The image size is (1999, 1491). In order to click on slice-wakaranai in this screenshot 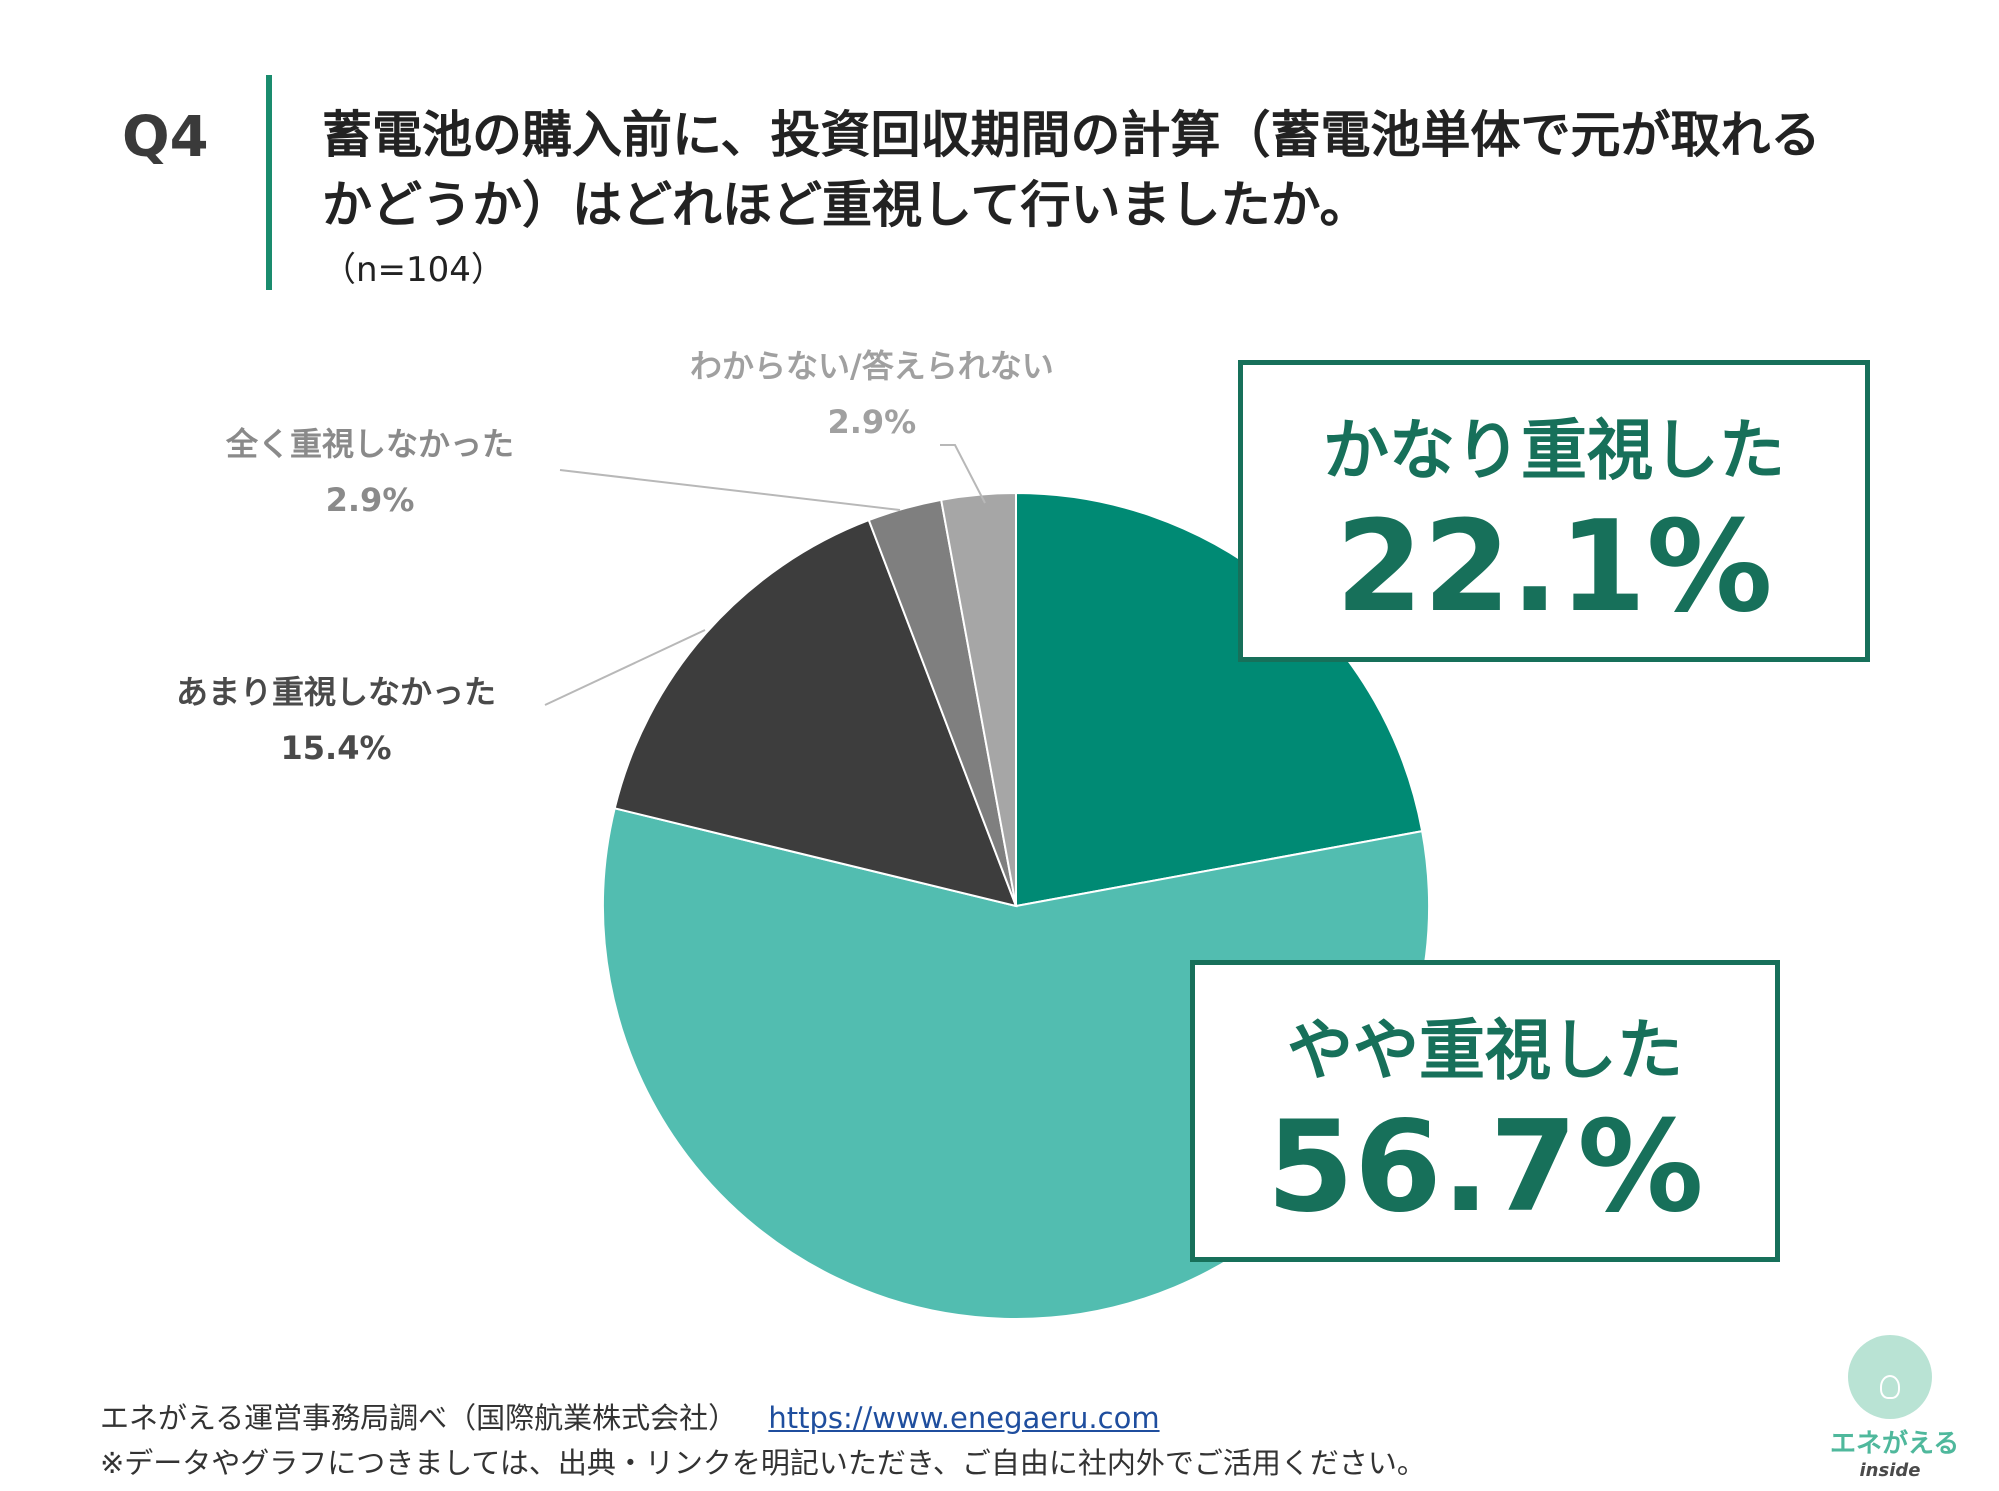, I will do `click(978, 699)`.